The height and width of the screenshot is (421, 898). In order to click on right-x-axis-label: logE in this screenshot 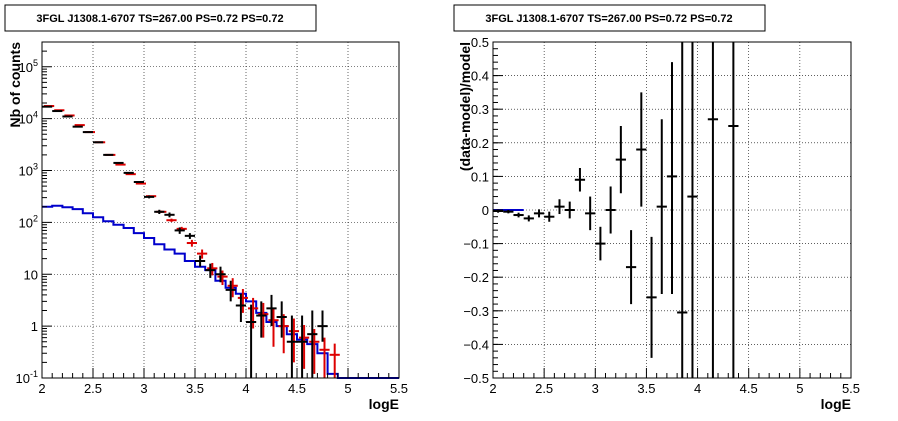, I will do `click(836, 404)`.